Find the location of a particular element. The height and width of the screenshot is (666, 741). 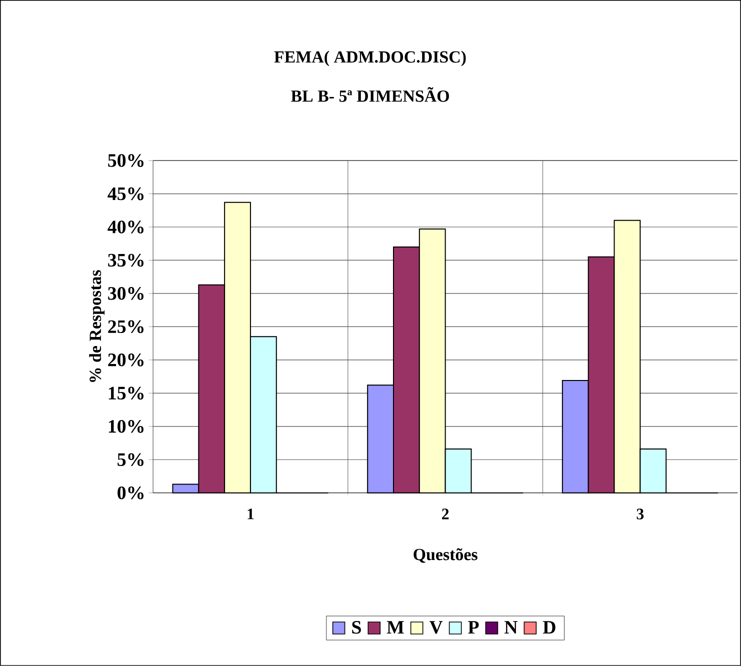

y-tick-label: 10% is located at coordinates (126, 426).